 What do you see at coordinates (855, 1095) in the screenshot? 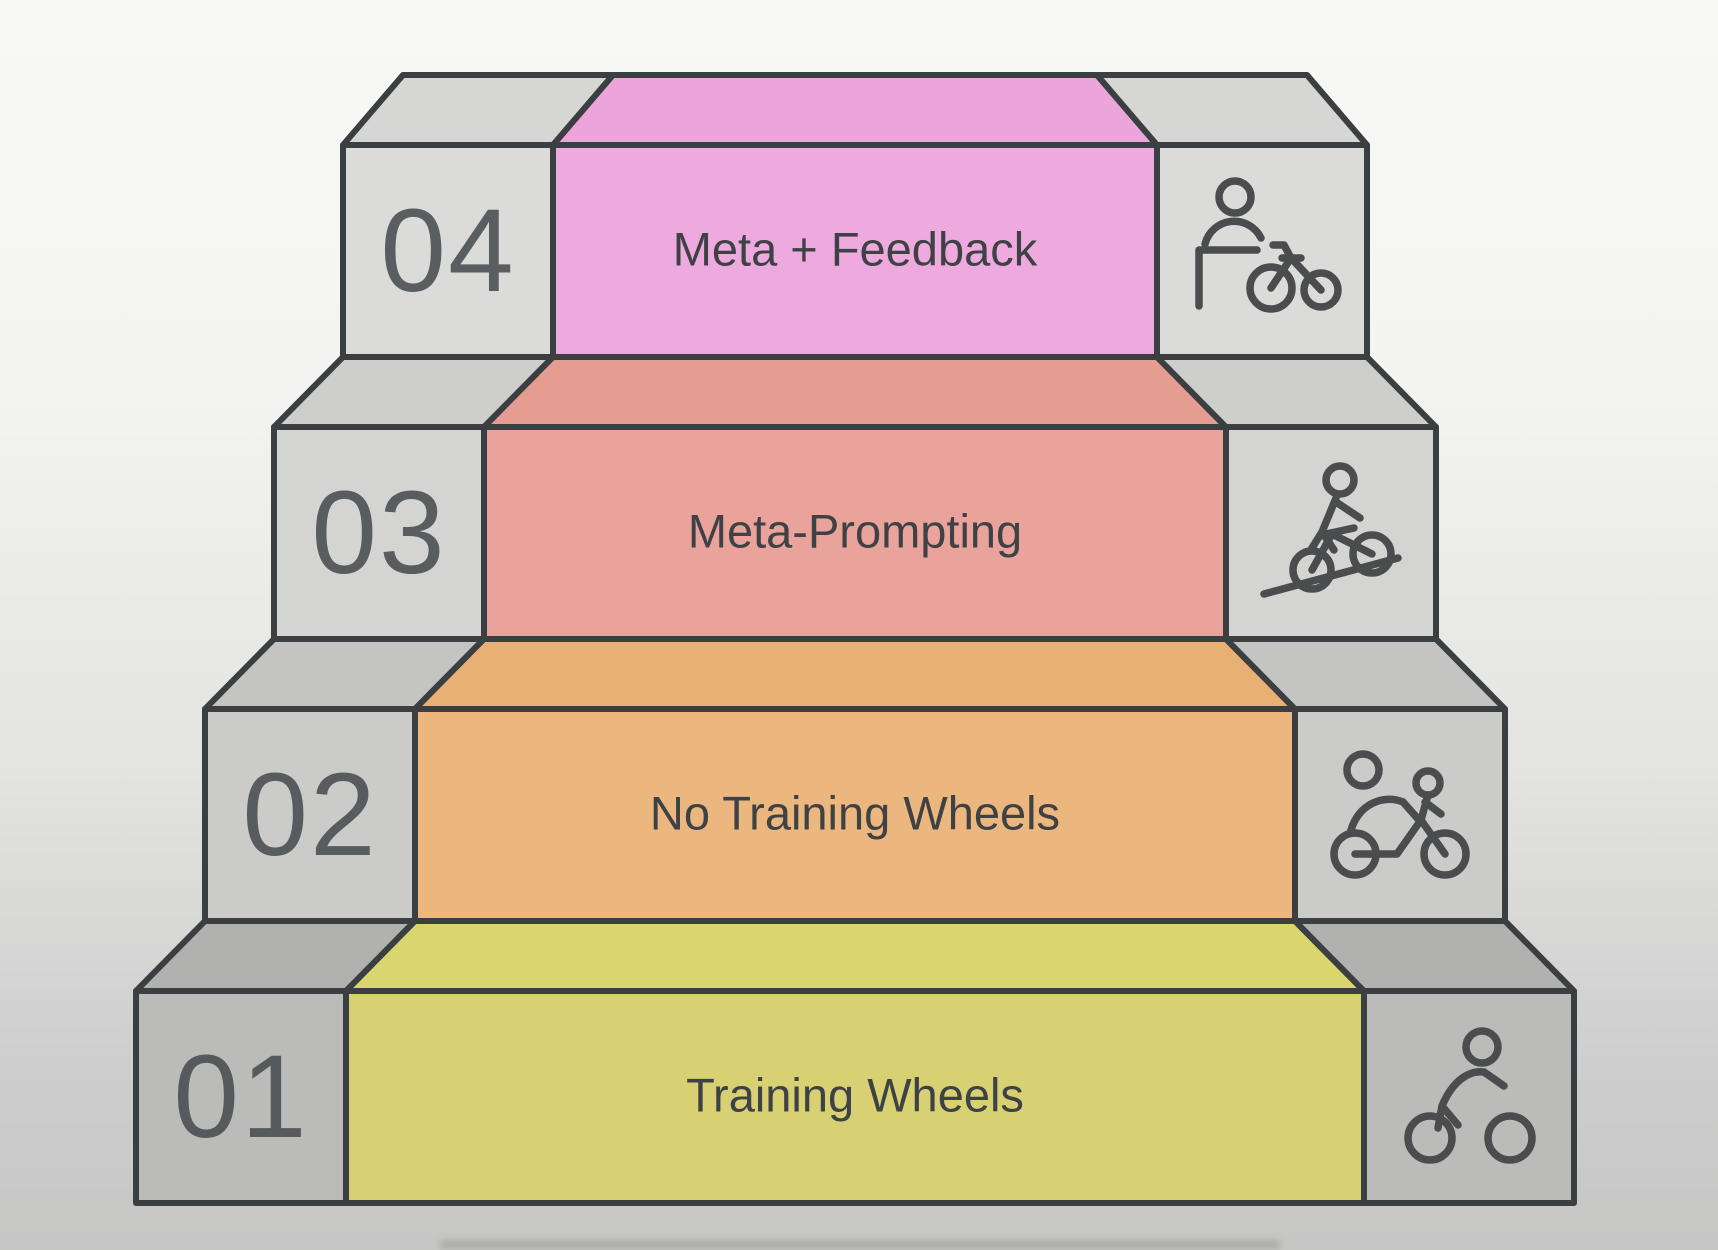
I see `step-01-label: Training Wheels` at bounding box center [855, 1095].